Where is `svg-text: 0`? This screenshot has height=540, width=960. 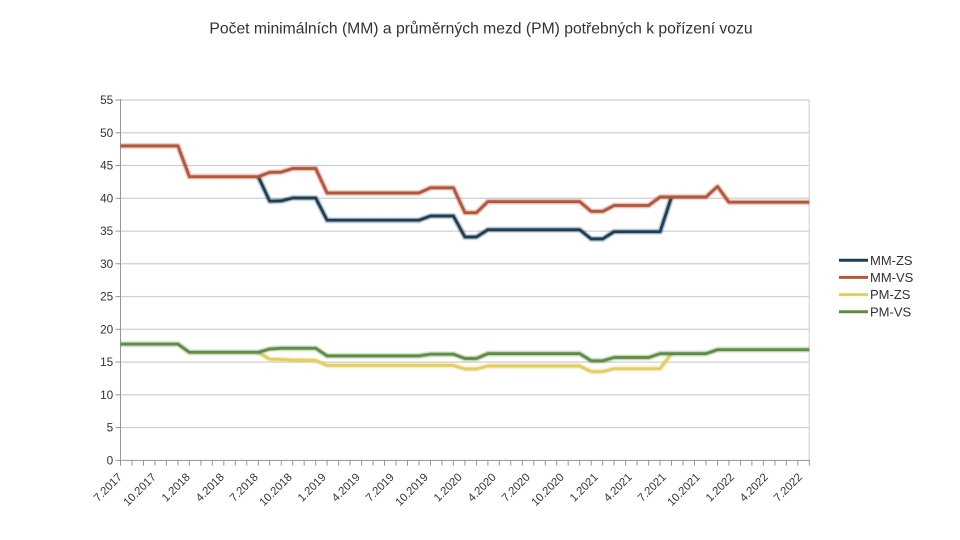
svg-text: 0 is located at coordinates (110, 460).